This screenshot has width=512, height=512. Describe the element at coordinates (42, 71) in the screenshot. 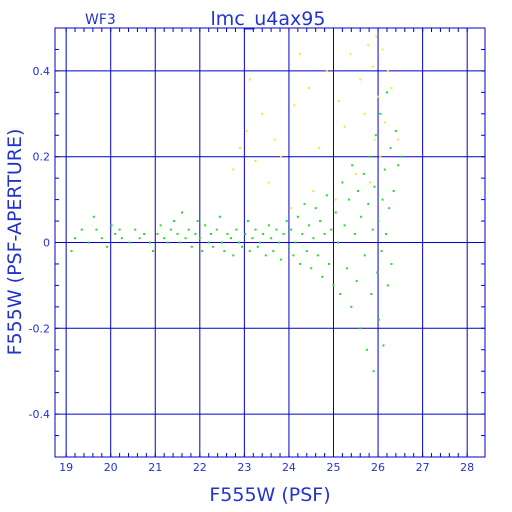

I see `y-tick-label: 0.4` at that location.